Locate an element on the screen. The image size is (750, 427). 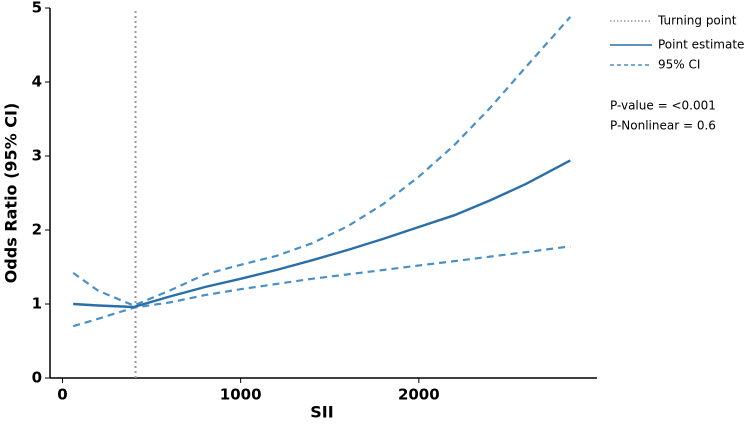
legend-label: 95% CI is located at coordinates (679, 65).